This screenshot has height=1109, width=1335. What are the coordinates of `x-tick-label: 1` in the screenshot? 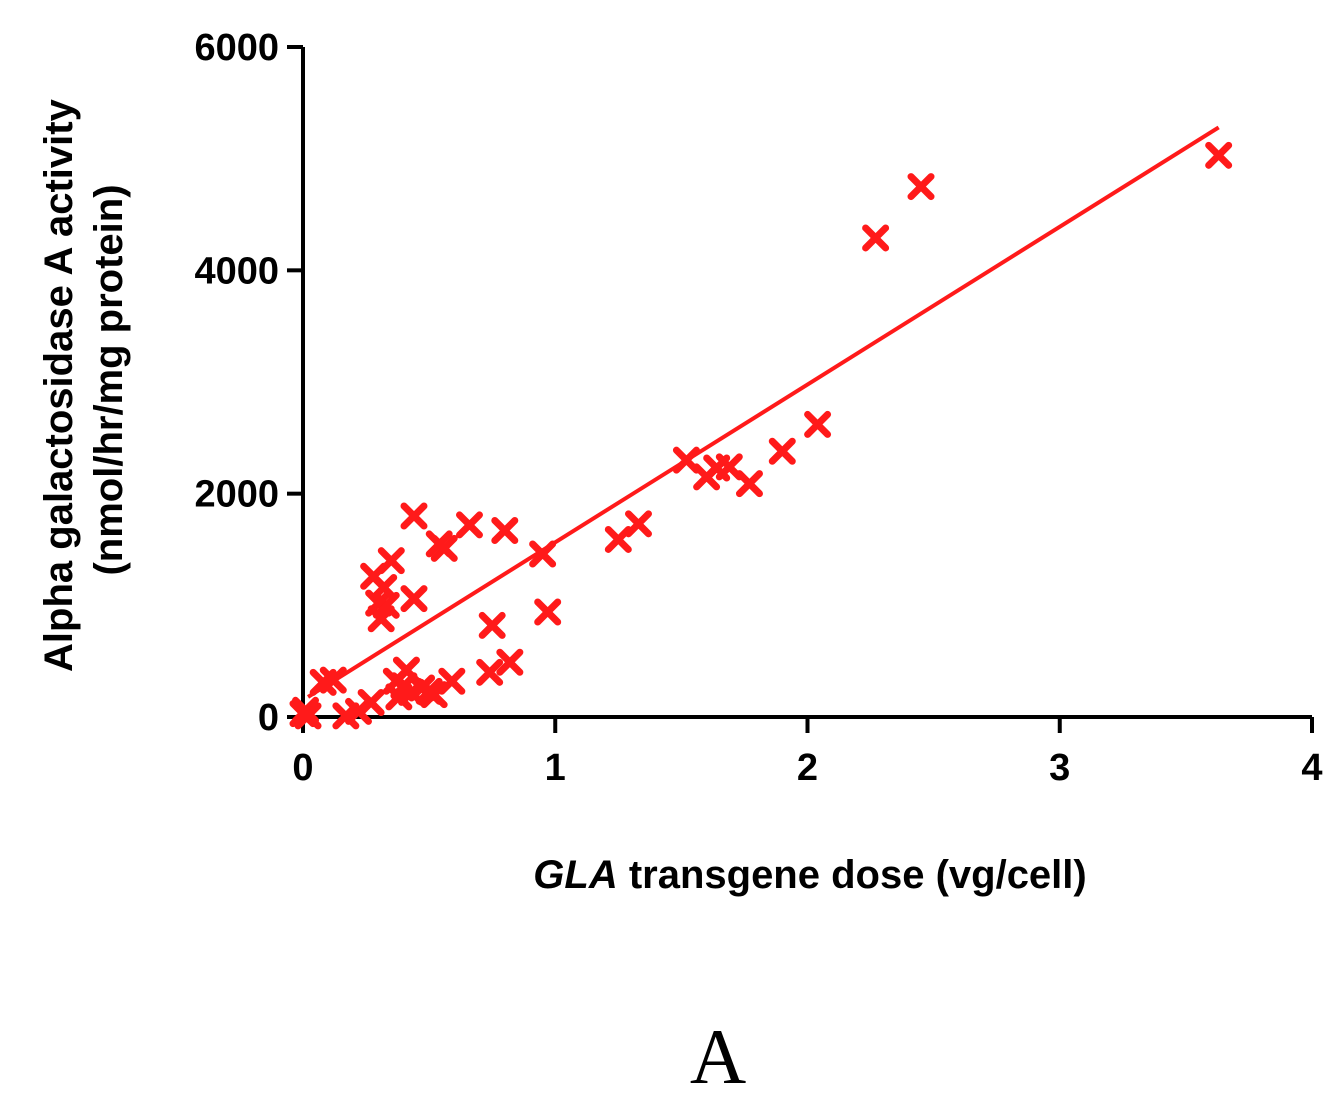 It's located at (555, 768).